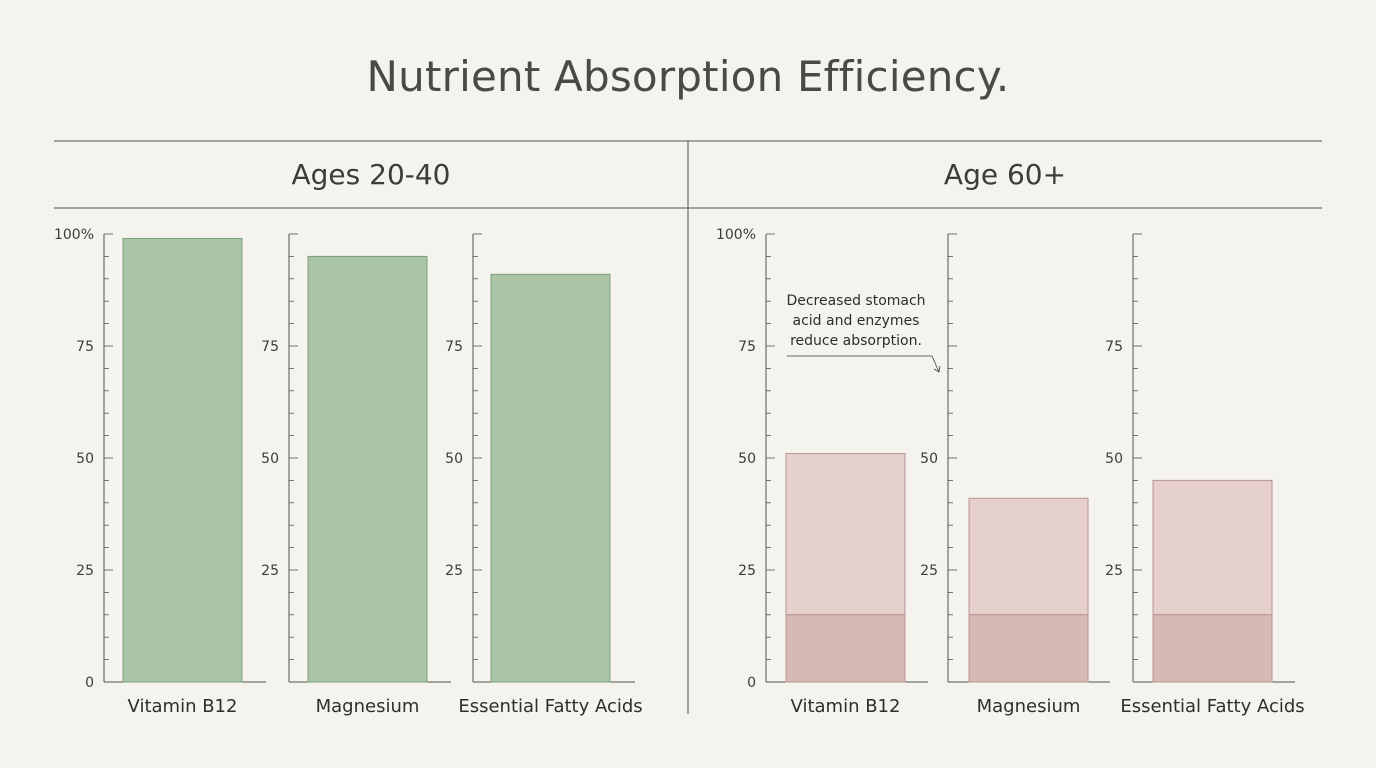 This screenshot has height=768, width=1376. I want to click on y-tick-label-p0-0-25: 25, so click(85, 571).